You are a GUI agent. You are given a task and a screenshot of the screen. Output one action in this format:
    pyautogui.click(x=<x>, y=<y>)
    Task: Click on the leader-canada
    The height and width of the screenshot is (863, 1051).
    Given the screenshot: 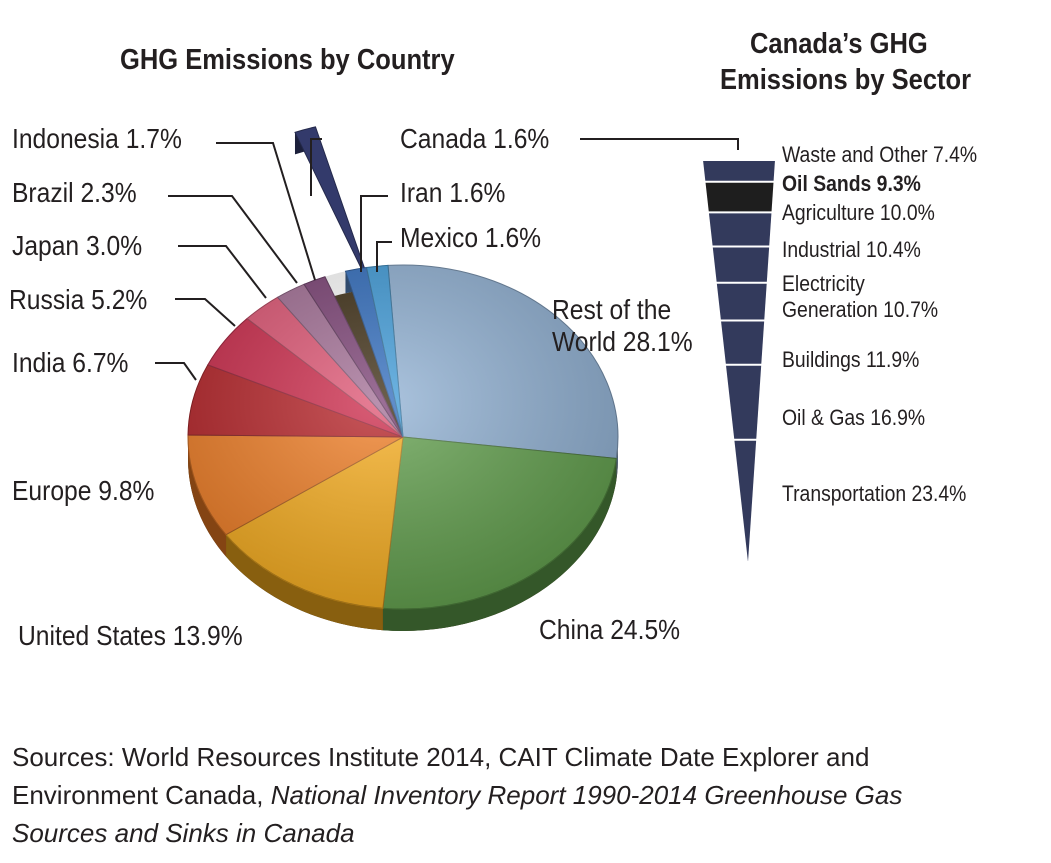 What is the action you would take?
    pyautogui.click(x=659, y=144)
    